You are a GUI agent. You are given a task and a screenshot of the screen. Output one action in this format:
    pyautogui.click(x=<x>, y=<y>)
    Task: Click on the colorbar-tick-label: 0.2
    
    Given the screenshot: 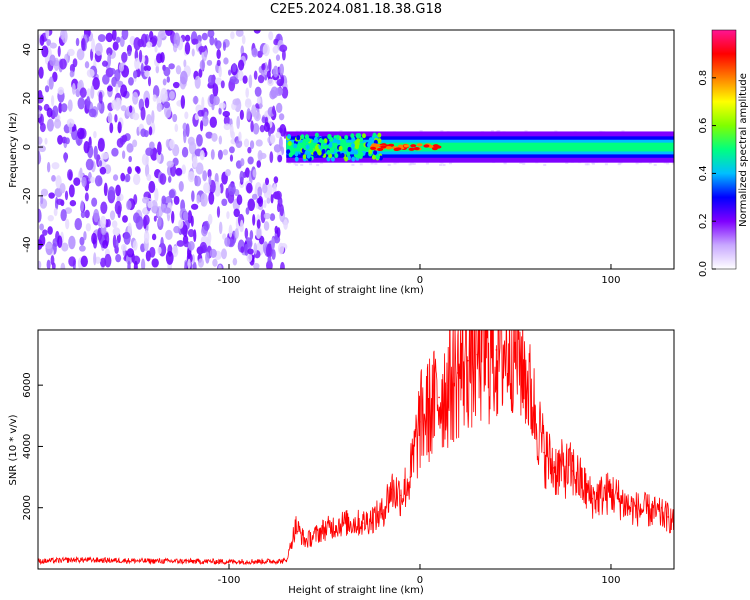 What is the action you would take?
    pyautogui.click(x=703, y=221)
    